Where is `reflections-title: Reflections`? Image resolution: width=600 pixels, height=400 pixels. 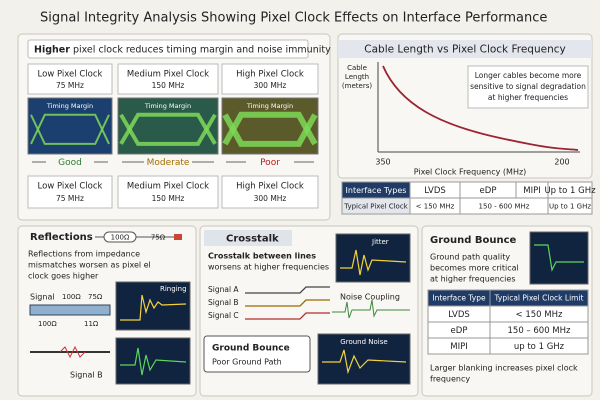 reflections-title: Reflections is located at coordinates (61, 237).